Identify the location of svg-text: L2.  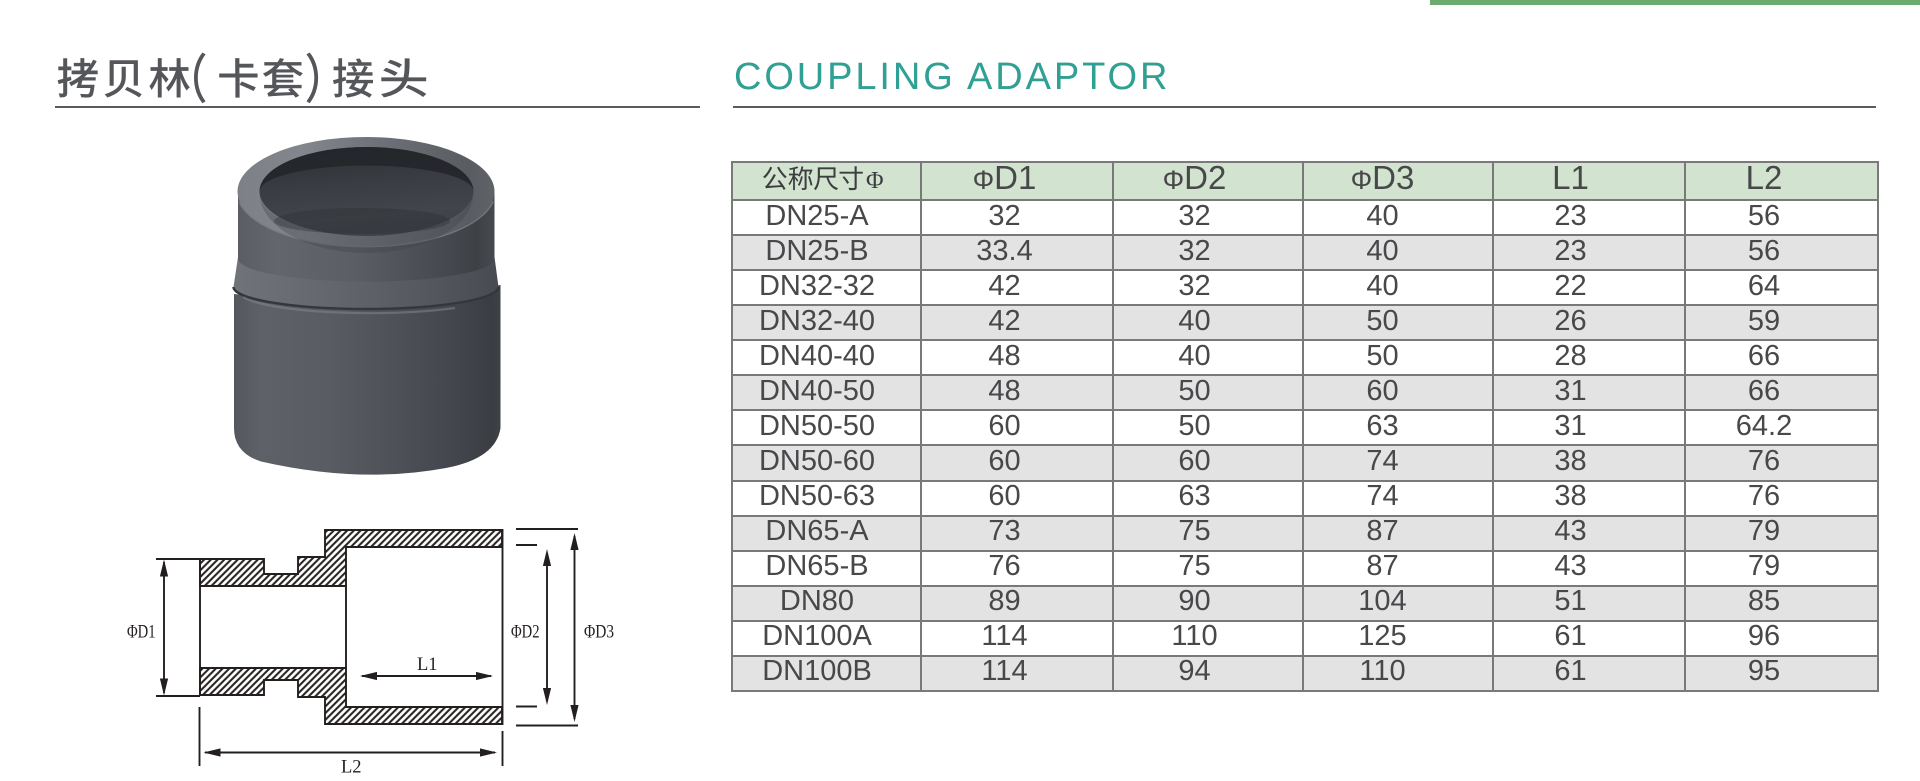
(351, 768).